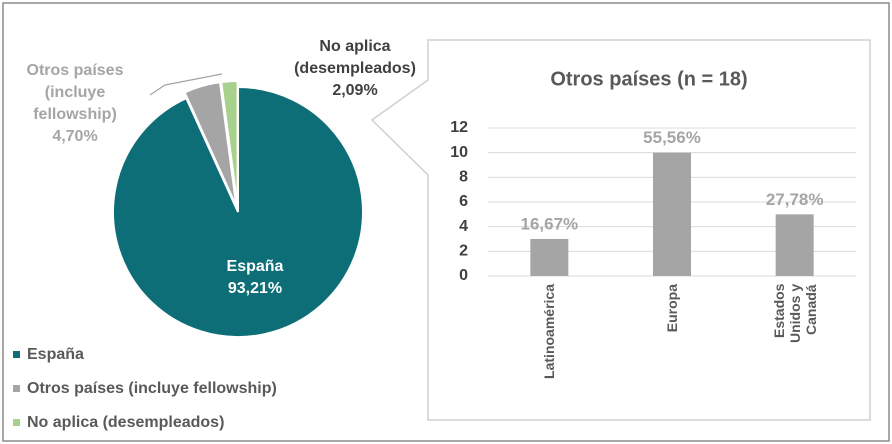 This screenshot has height=444, width=892. What do you see at coordinates (463, 177) in the screenshot?
I see `y-tick-label: 8` at bounding box center [463, 177].